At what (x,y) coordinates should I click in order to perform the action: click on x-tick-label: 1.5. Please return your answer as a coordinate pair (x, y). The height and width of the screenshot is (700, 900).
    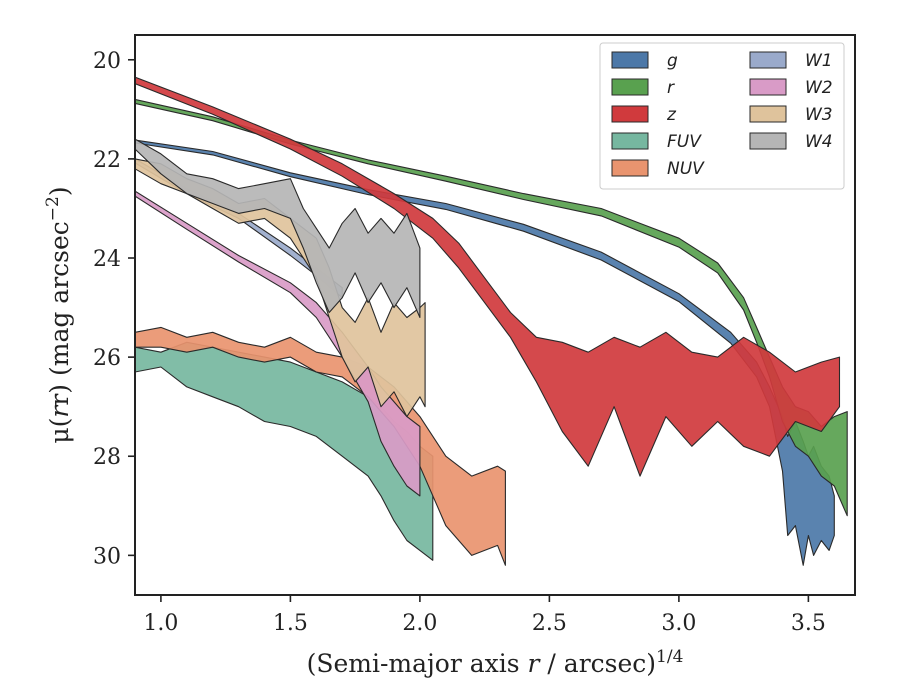
    Looking at the image, I should click on (290, 623).